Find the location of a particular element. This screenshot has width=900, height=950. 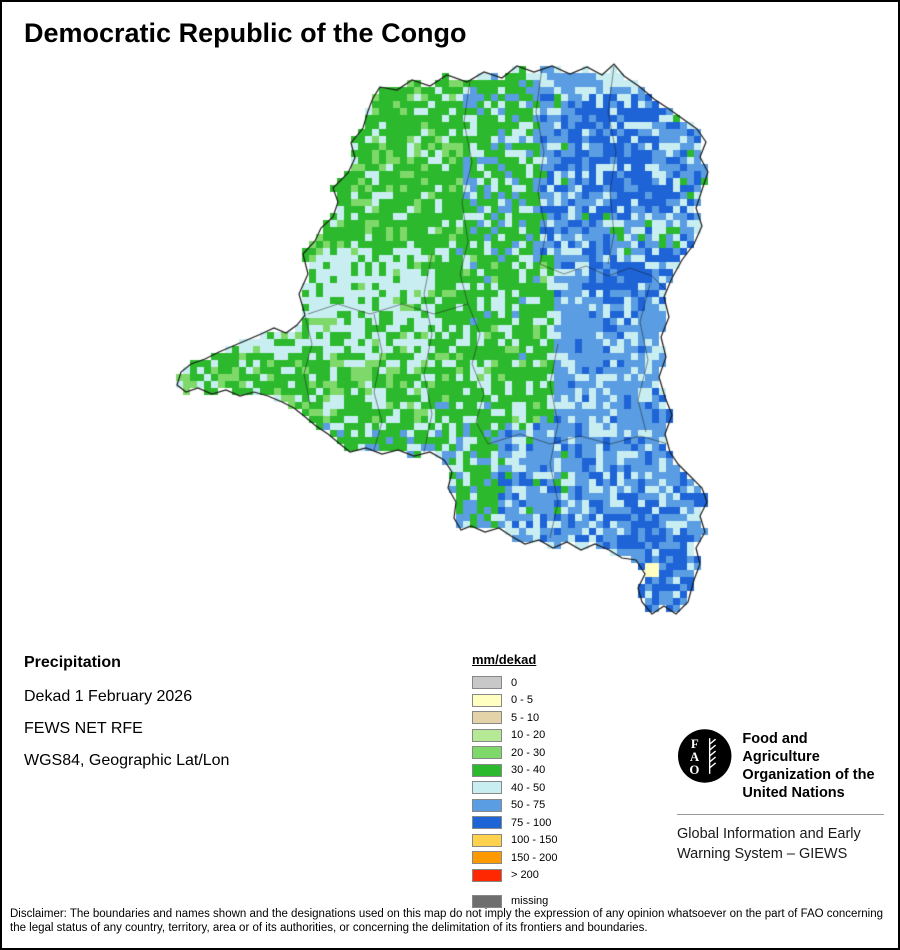

legend-item: 20 - 30 is located at coordinates (514, 752).